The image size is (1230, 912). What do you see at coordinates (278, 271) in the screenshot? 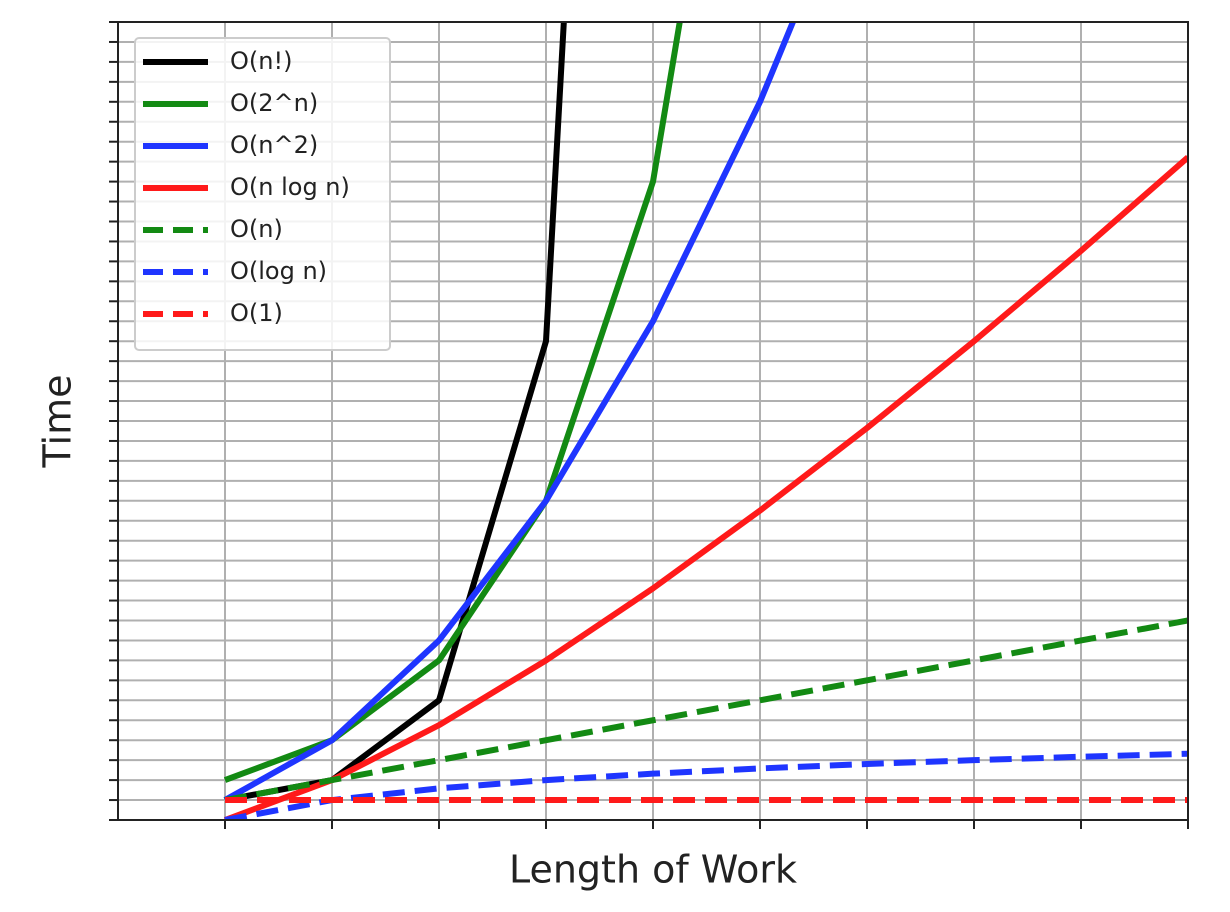
I see `legend-label: O(log n)` at bounding box center [278, 271].